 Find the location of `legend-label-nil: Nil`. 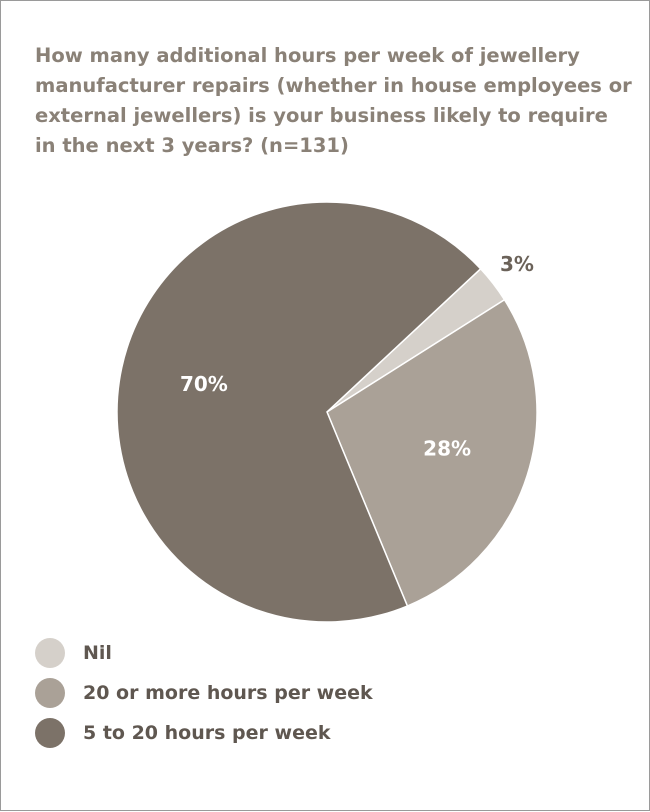

legend-label-nil: Nil is located at coordinates (97, 653).